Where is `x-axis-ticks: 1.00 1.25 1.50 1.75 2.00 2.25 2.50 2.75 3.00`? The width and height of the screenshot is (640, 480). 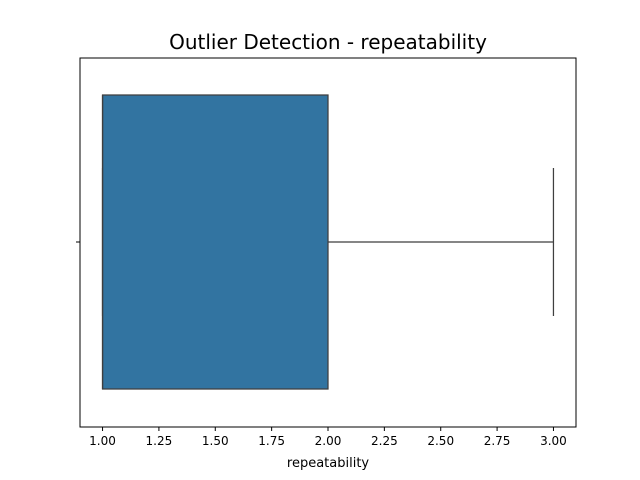
x-axis-ticks: 1.00 1.25 1.50 1.75 2.00 2.25 2.50 2.75 3.00 is located at coordinates (328, 437).